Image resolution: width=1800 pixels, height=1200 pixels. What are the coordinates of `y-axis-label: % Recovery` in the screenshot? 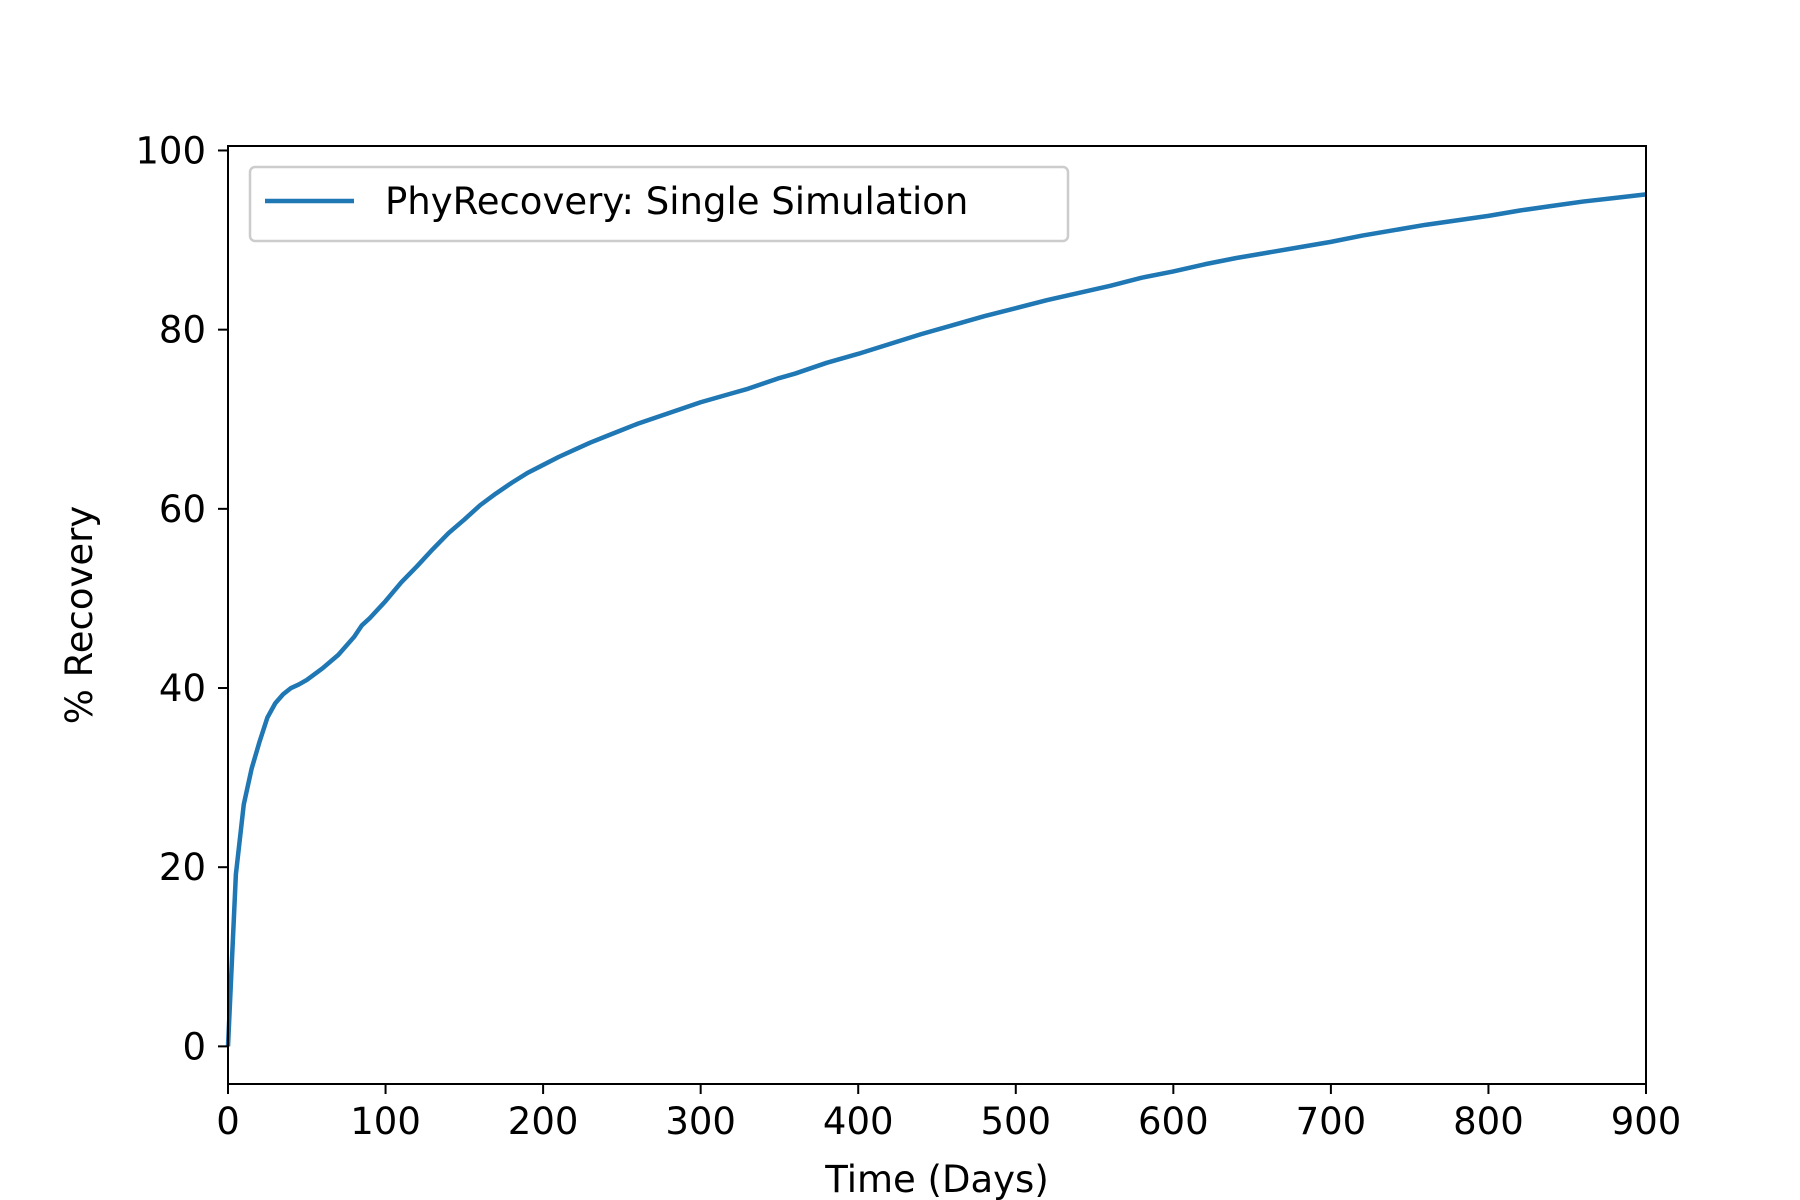 It's located at (79, 615).